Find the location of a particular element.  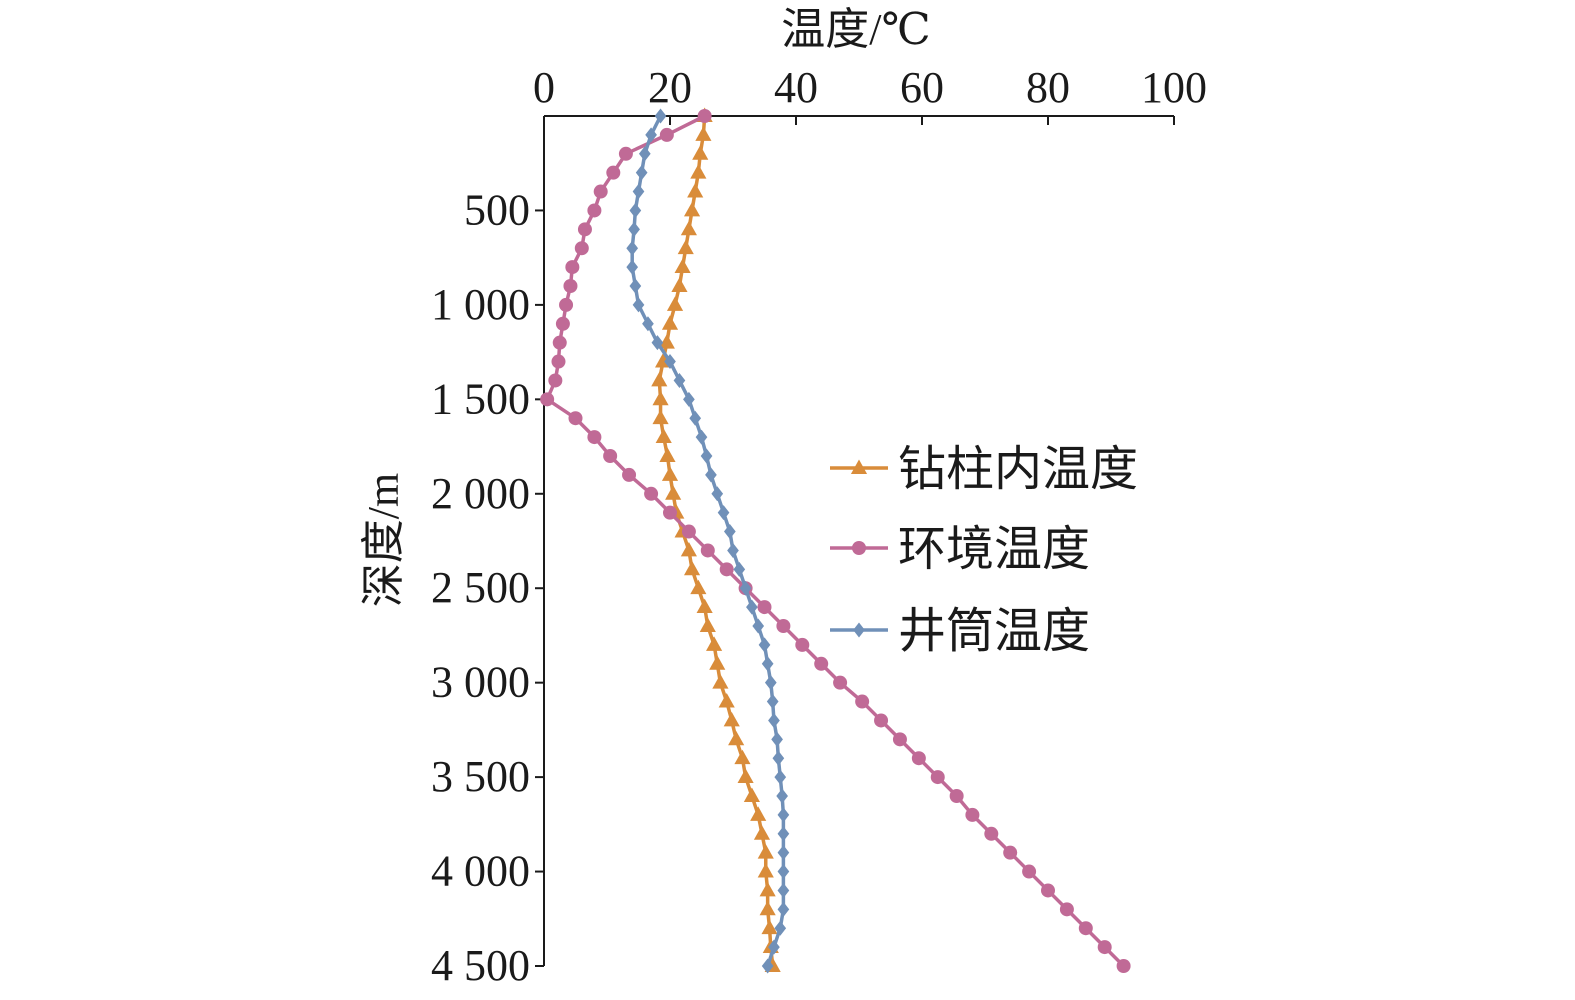

x-tick-label: 20 is located at coordinates (670, 87).